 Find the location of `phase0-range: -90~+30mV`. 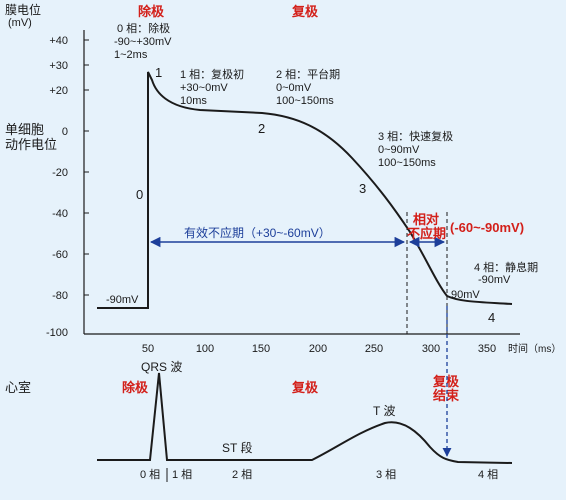

phase0-range: -90~+30mV is located at coordinates (143, 42).